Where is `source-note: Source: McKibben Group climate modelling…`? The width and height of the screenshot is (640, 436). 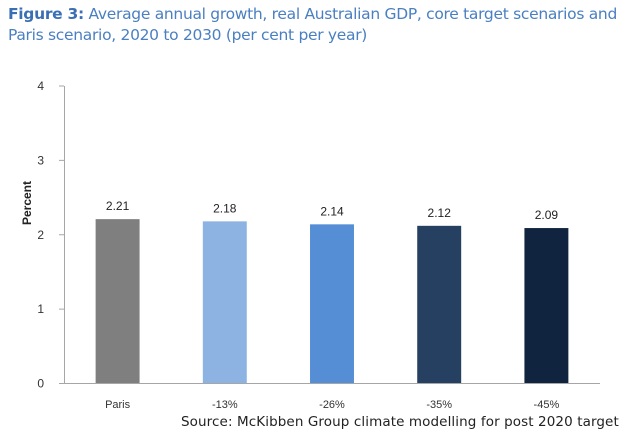 source-note: Source: McKibben Group climate modelling… is located at coordinates (400, 422).